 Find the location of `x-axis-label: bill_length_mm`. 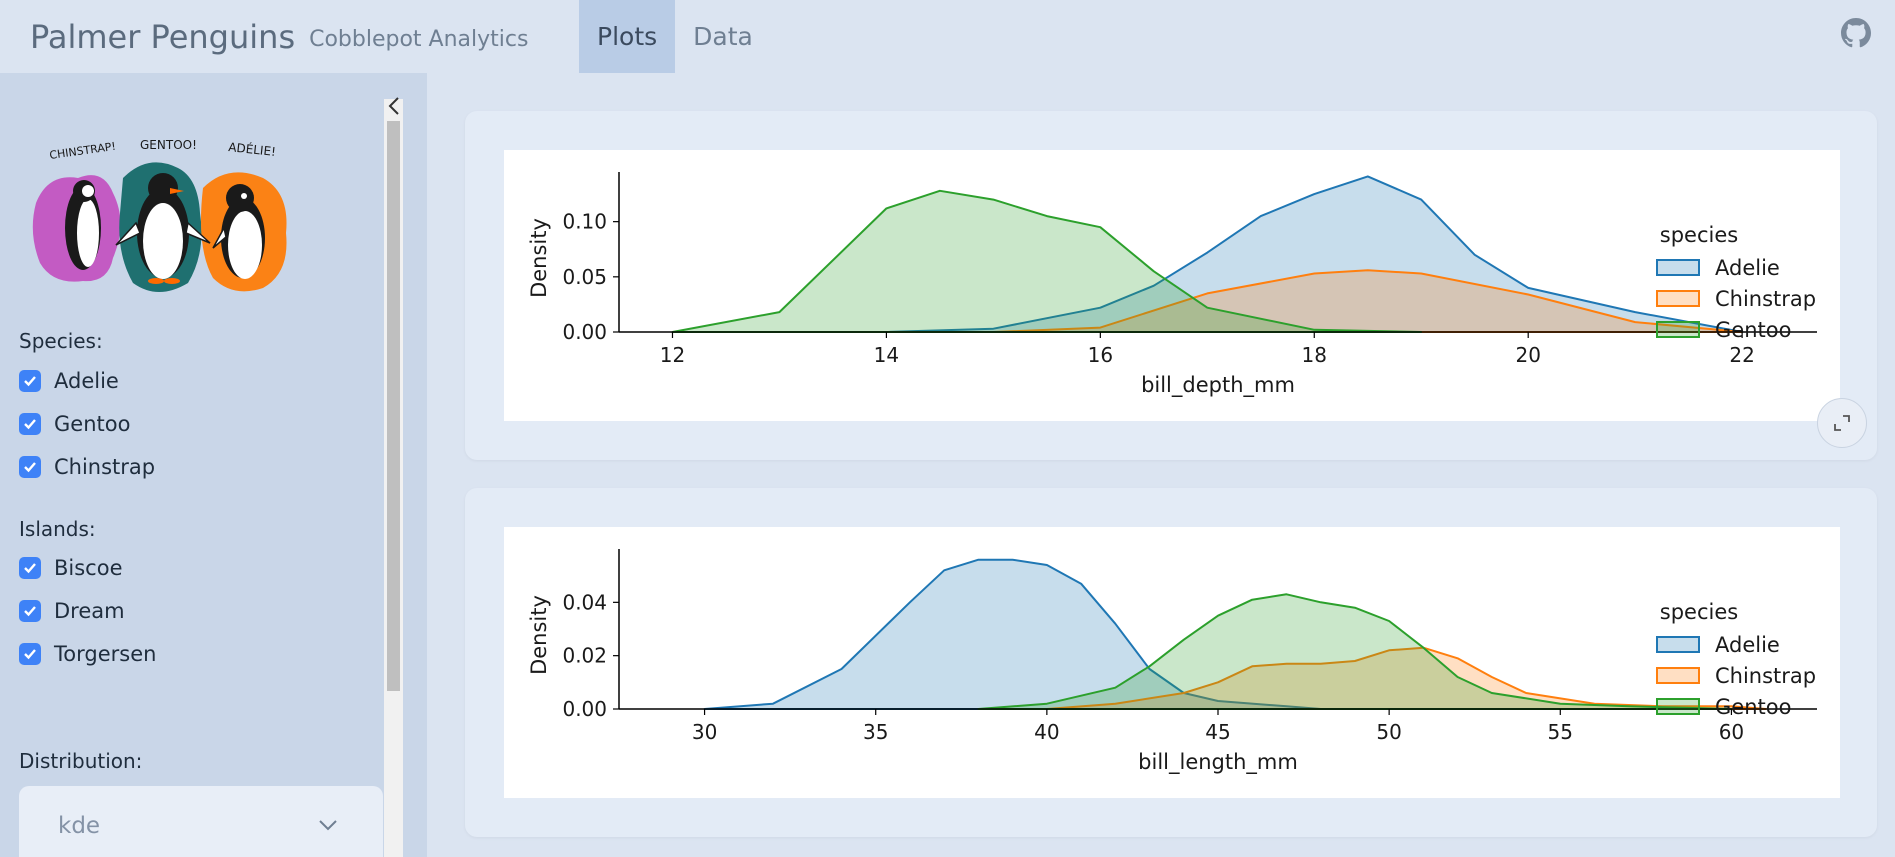

x-axis-label: bill_length_mm is located at coordinates (1218, 762).